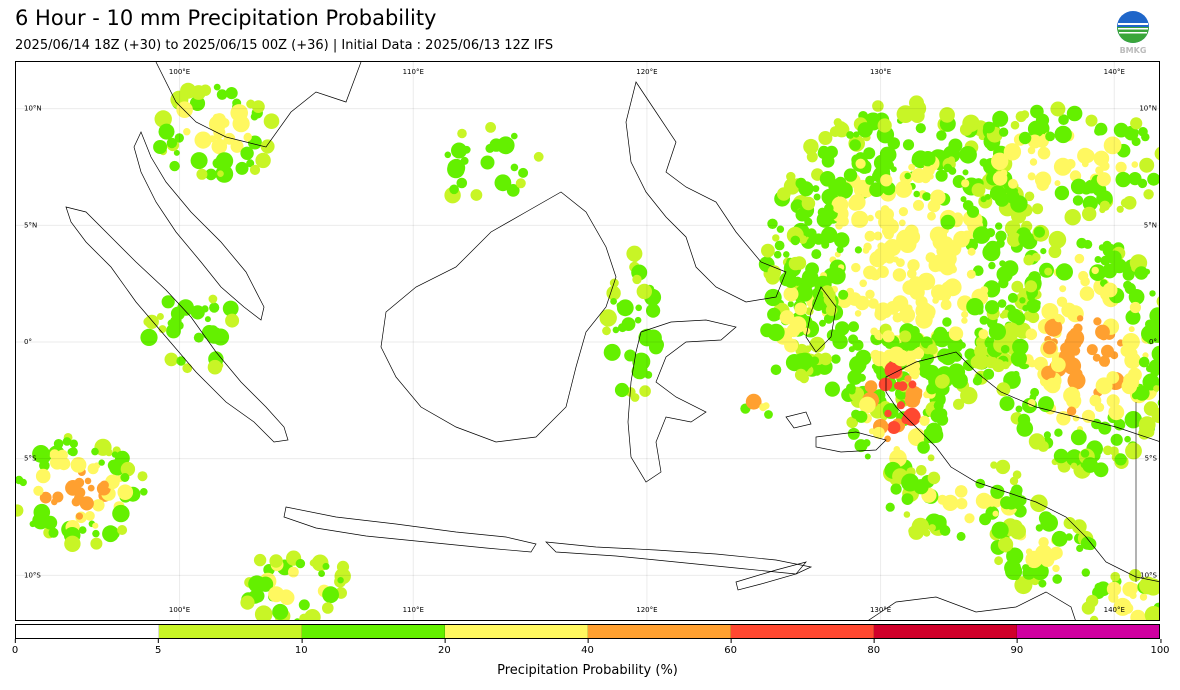 Image resolution: width=1180 pixels, height=690 pixels. What do you see at coordinates (591, 649) in the screenshot?
I see `colorbar-ticks: 0 5 10 20 40 60 80 90 100` at bounding box center [591, 649].